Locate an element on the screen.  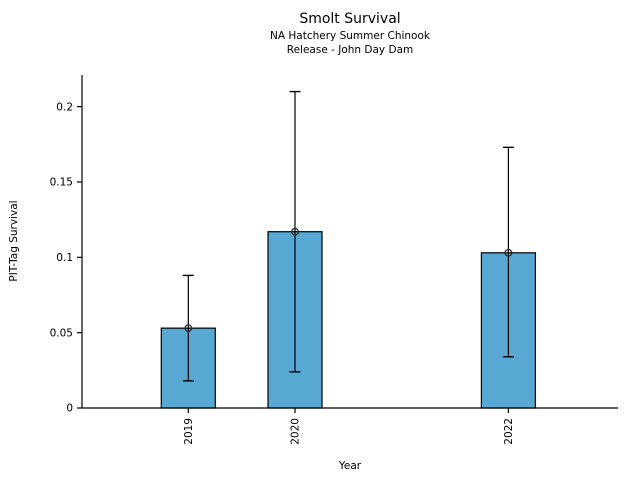
y-tick-label-0.15: 0.15 is located at coordinates (61, 183).